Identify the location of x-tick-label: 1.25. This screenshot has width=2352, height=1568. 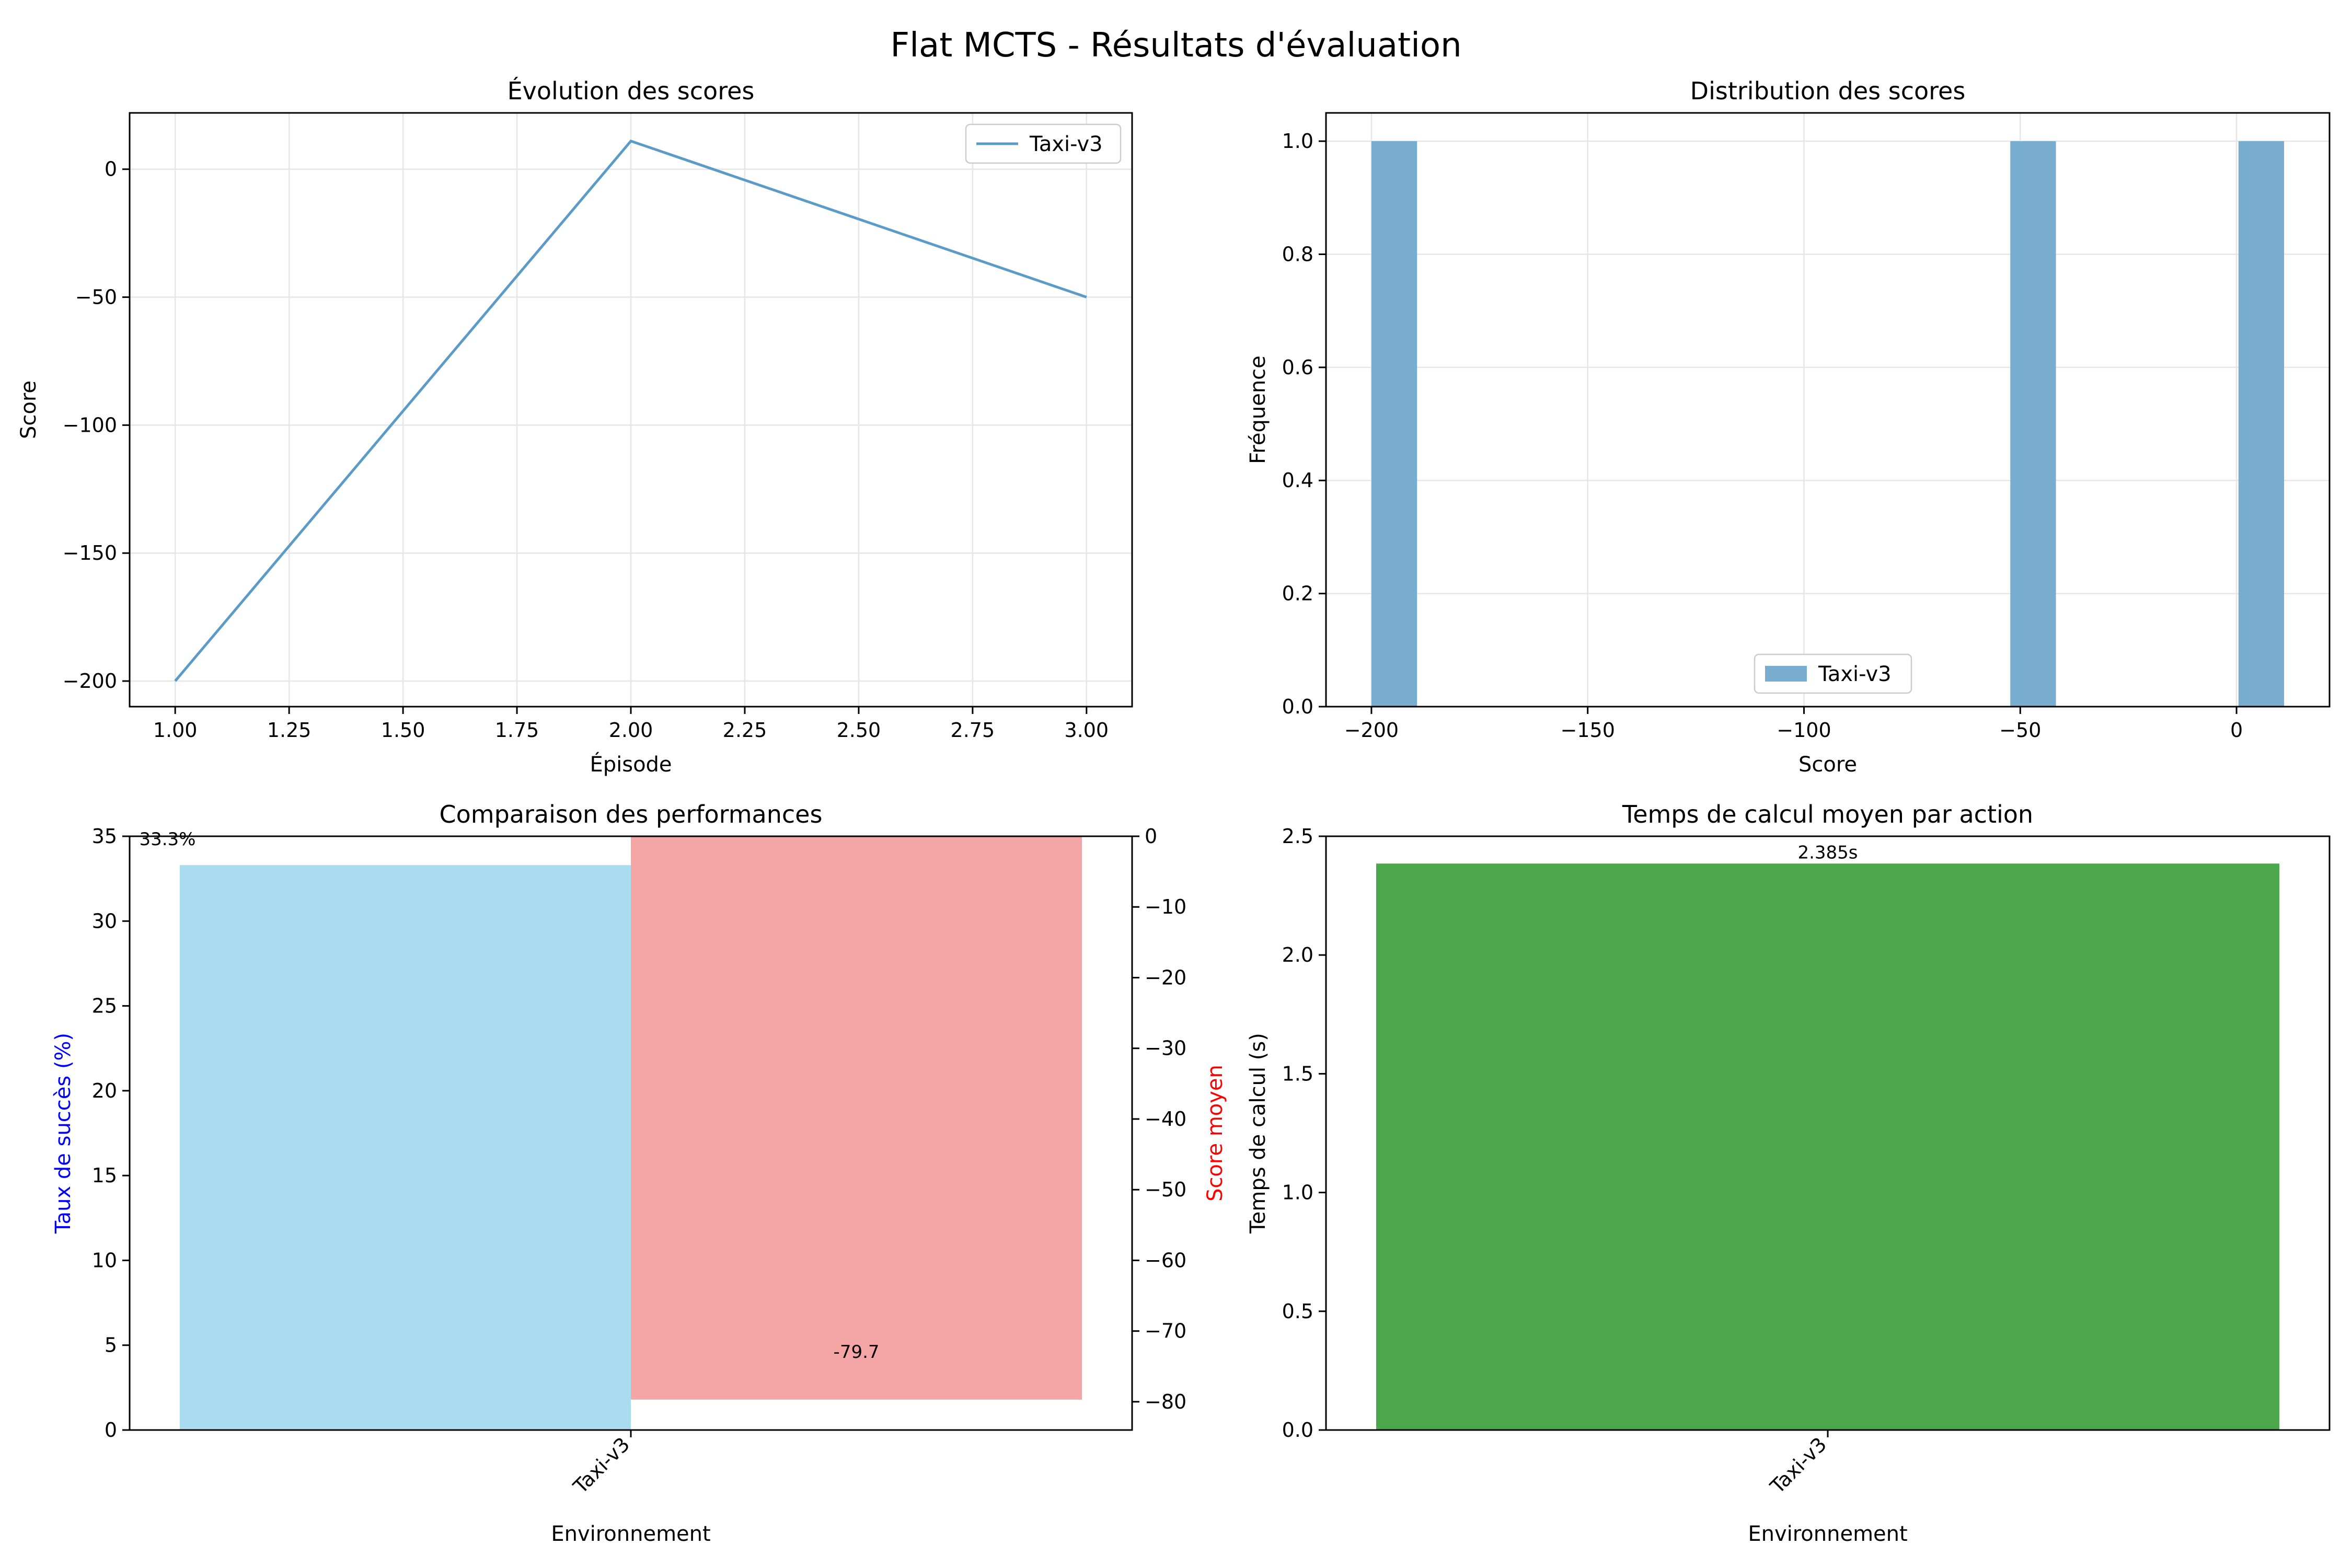
(289, 730).